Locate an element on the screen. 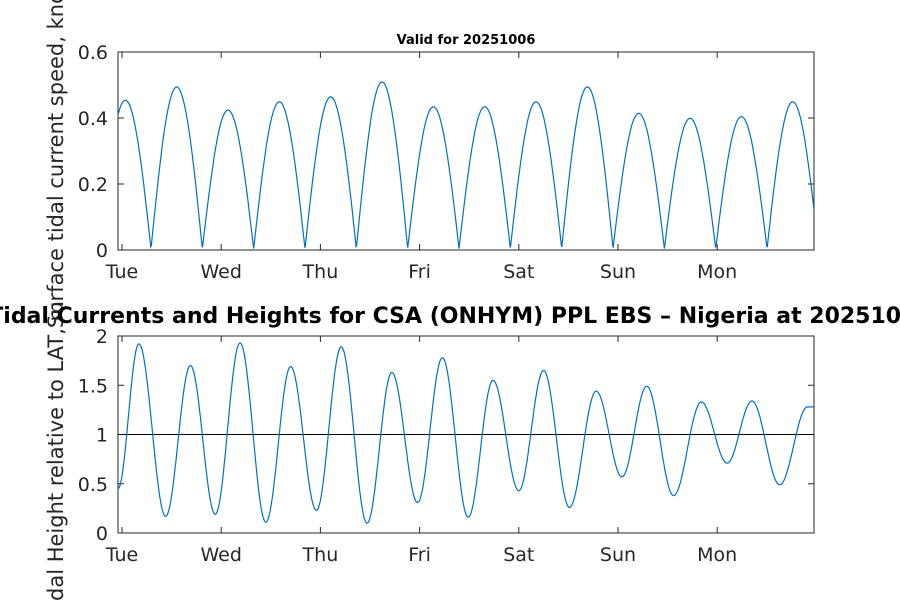 This screenshot has height=600, width=900. speed-chart-title: Valid for 20251006 is located at coordinates (466, 40).